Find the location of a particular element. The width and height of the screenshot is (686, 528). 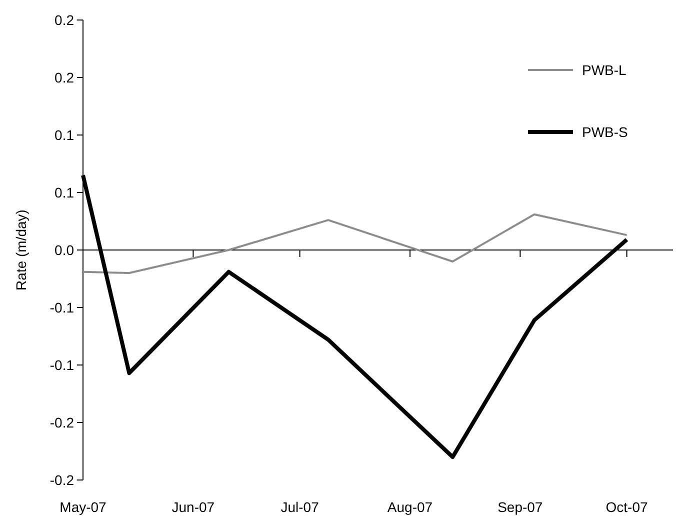

y-tick-label: 0.0 is located at coordinates (64, 250).